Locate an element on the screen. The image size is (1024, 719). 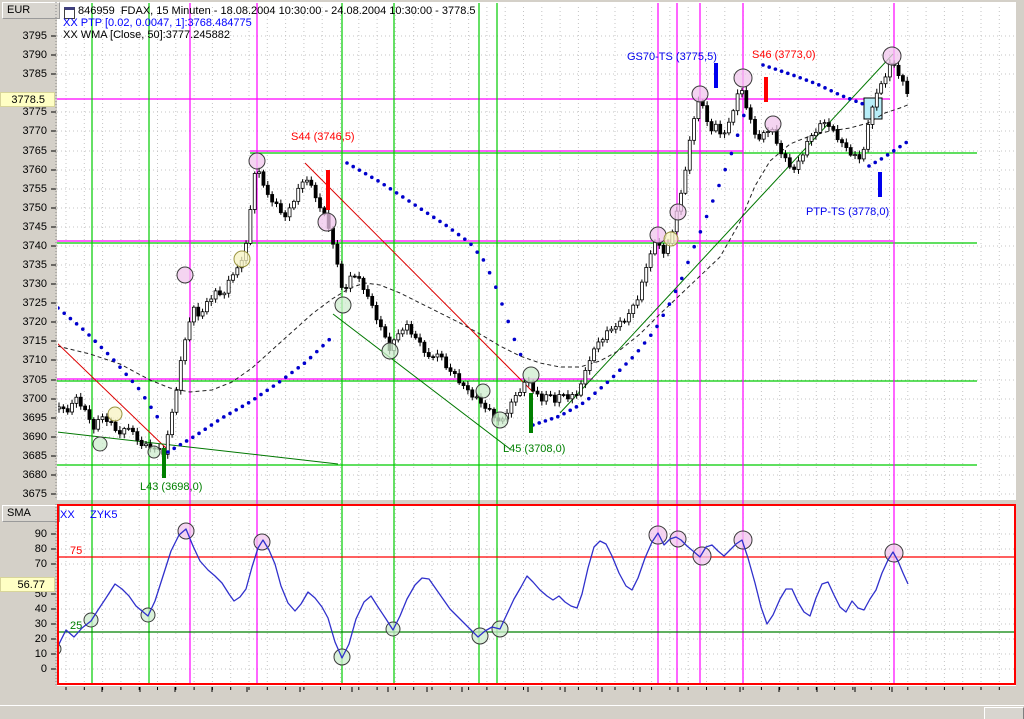
price-tick-label: 3760 is located at coordinates (34, 170).